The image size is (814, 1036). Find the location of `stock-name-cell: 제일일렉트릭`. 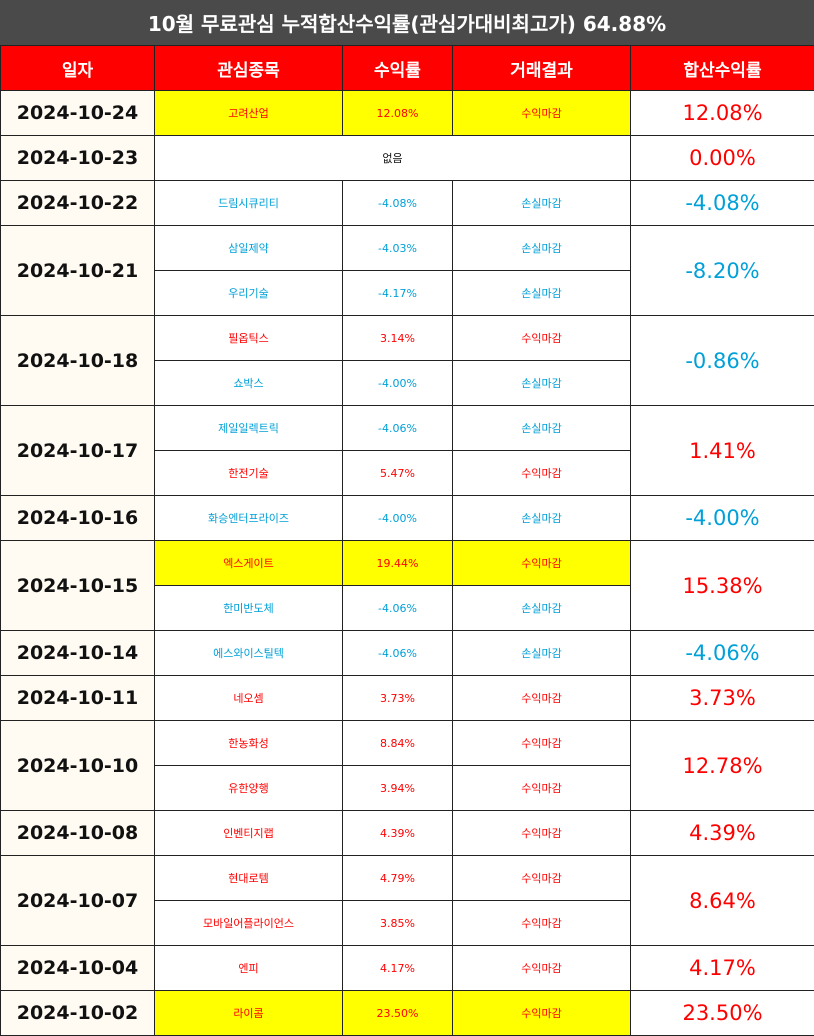

stock-name-cell: 제일일렉트릭 is located at coordinates (248, 428).